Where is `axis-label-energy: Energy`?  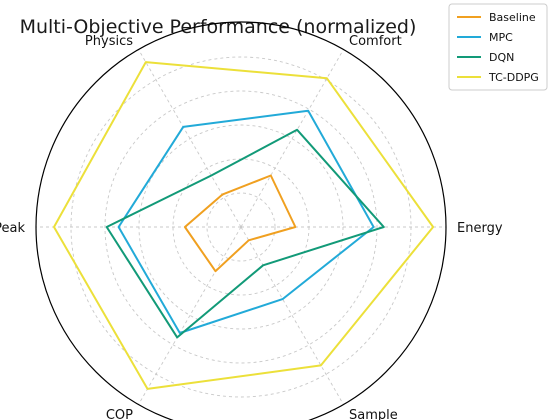 axis-label-energy: Energy is located at coordinates (480, 228).